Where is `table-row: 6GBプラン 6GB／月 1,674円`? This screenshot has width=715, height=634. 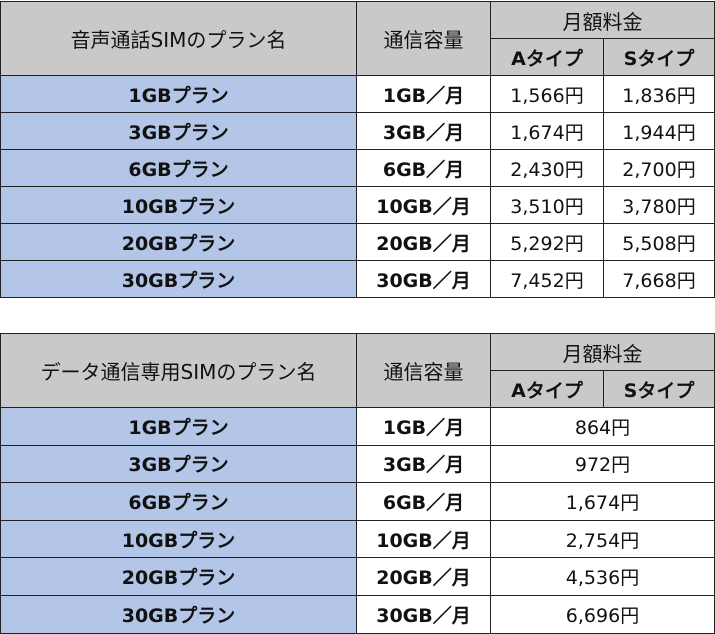 table-row: 6GBプラン 6GB／月 1,674円 is located at coordinates (357, 501).